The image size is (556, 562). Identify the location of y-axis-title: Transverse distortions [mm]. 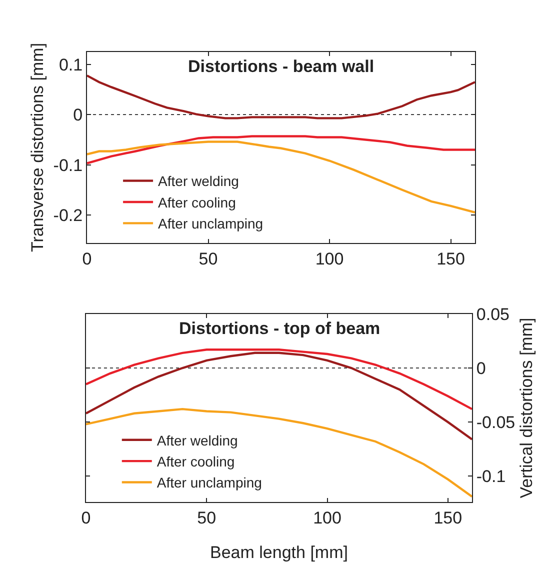
(37, 147).